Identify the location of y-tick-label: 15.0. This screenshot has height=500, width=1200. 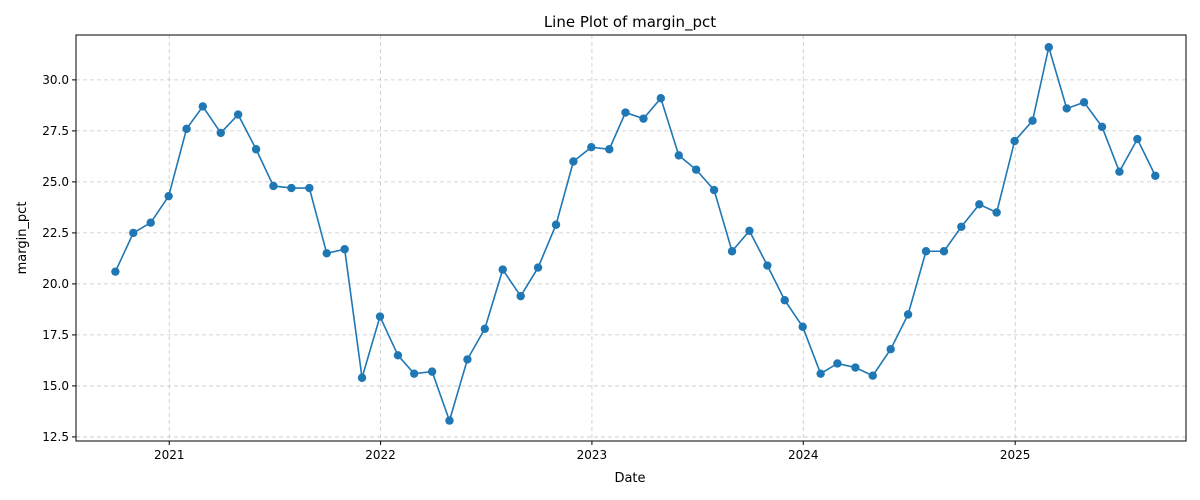
(55, 386).